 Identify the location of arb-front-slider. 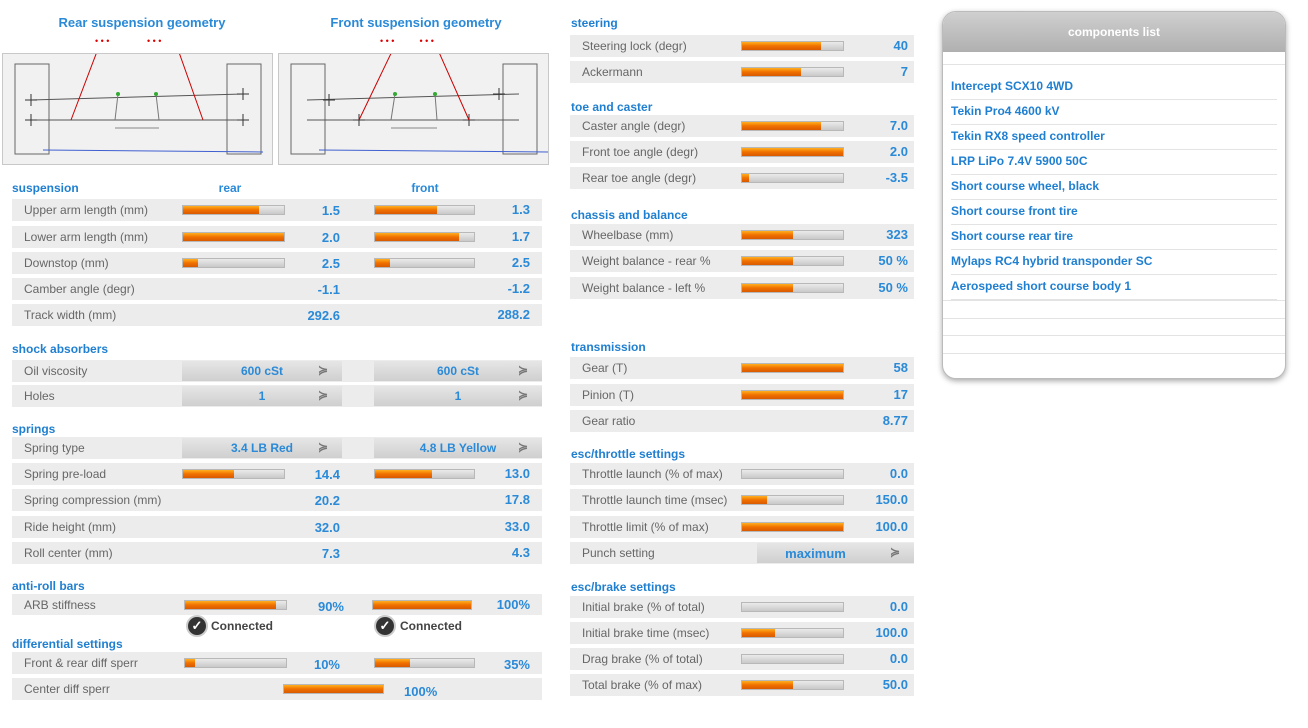
(422, 605).